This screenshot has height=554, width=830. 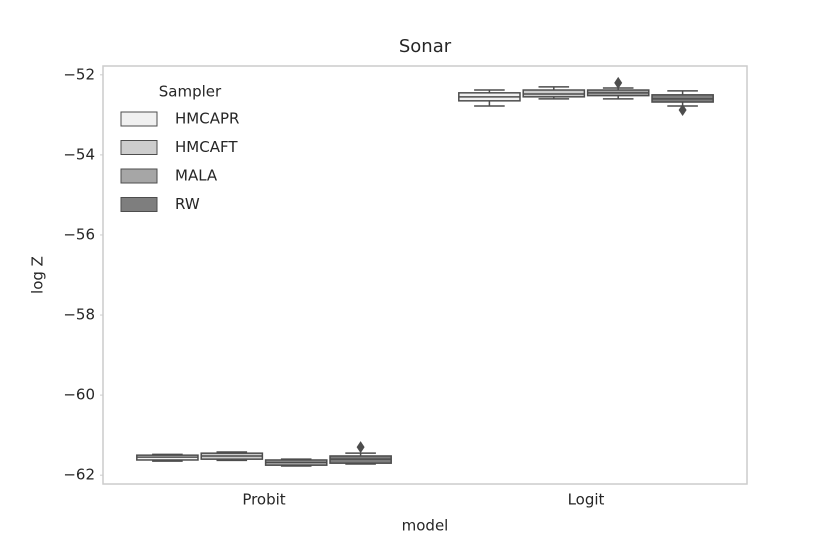 I want to click on x-axis-label: model, so click(x=425, y=526).